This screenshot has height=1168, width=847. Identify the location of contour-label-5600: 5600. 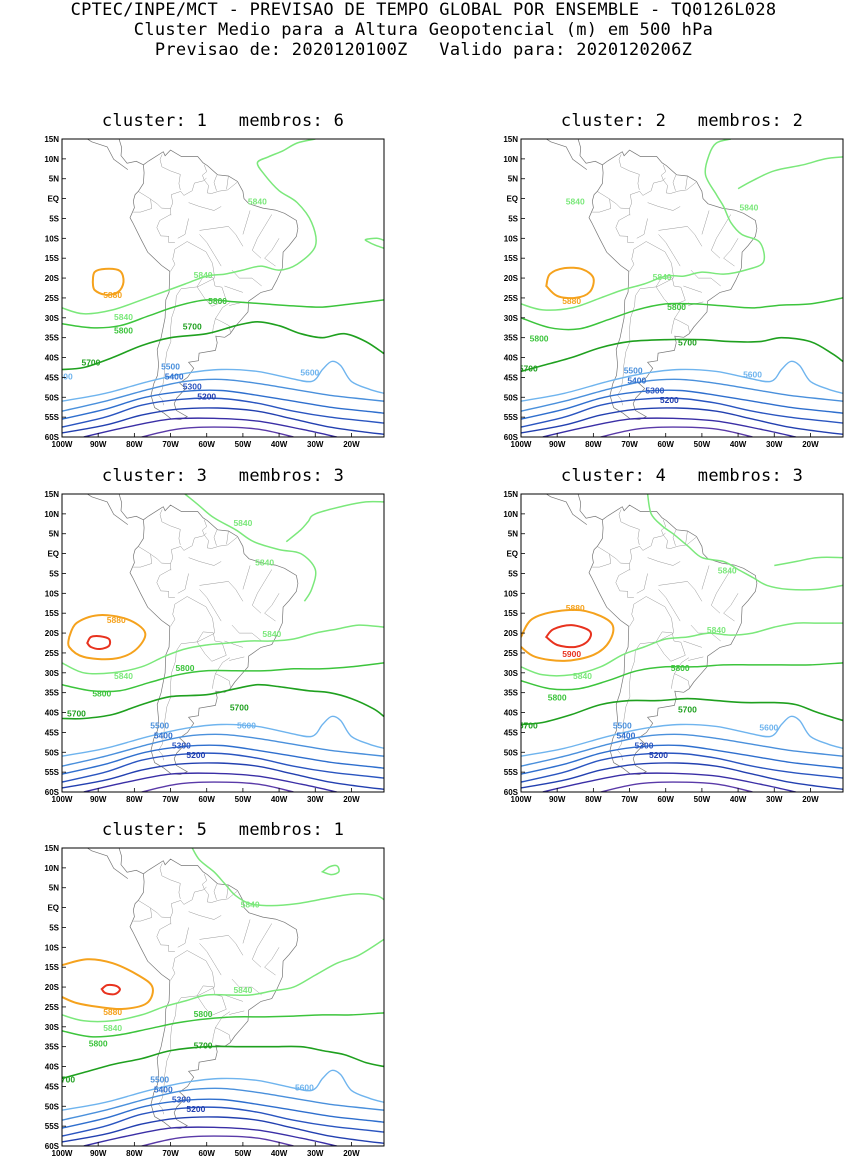
(309, 372).